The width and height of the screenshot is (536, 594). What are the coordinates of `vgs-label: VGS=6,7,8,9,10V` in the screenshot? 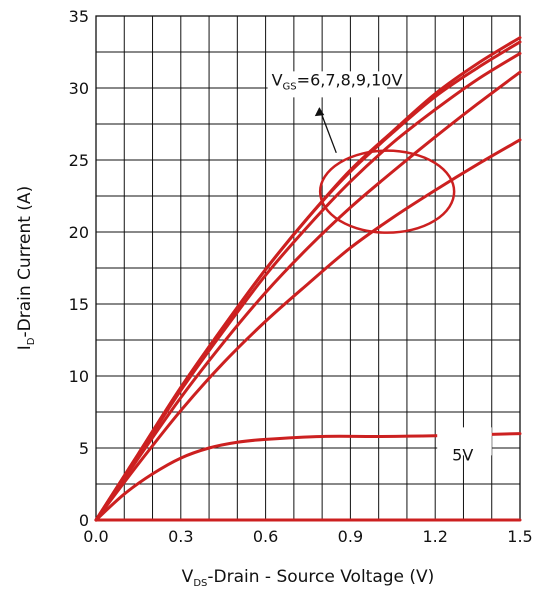 It's located at (337, 81).